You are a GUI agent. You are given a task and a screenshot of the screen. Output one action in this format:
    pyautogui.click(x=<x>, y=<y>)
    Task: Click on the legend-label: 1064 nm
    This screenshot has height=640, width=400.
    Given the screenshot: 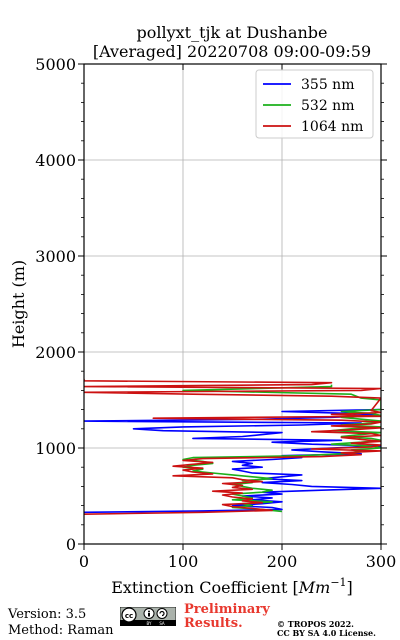 What is the action you would take?
    pyautogui.click(x=332, y=127)
    